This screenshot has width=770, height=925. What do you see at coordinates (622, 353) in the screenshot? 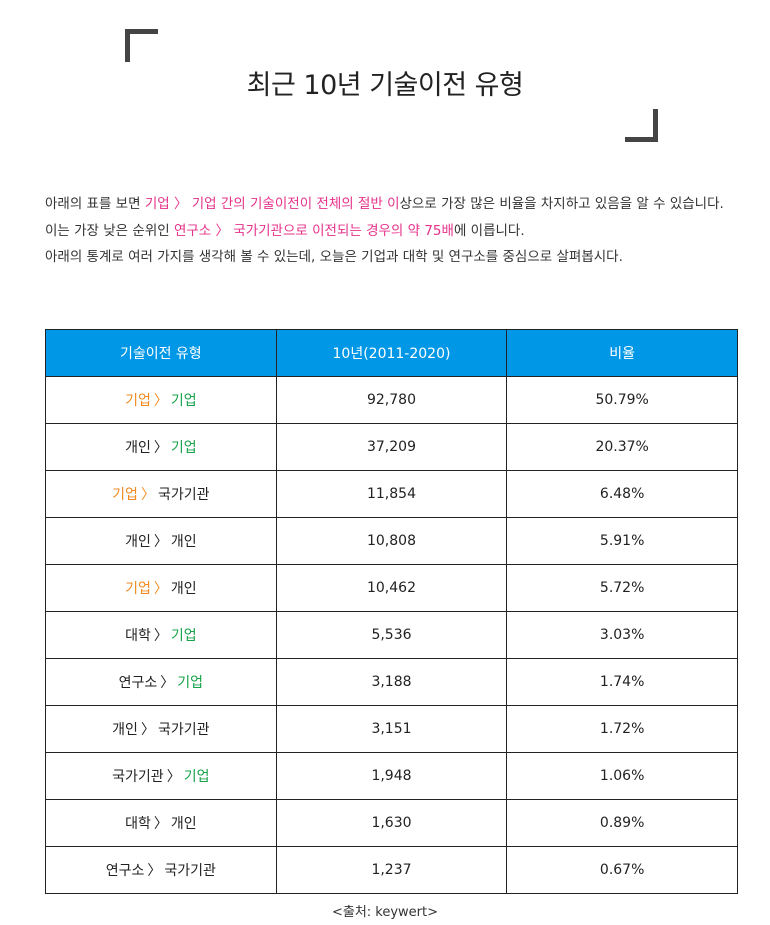
I see `header-ratio: 비율` at bounding box center [622, 353].